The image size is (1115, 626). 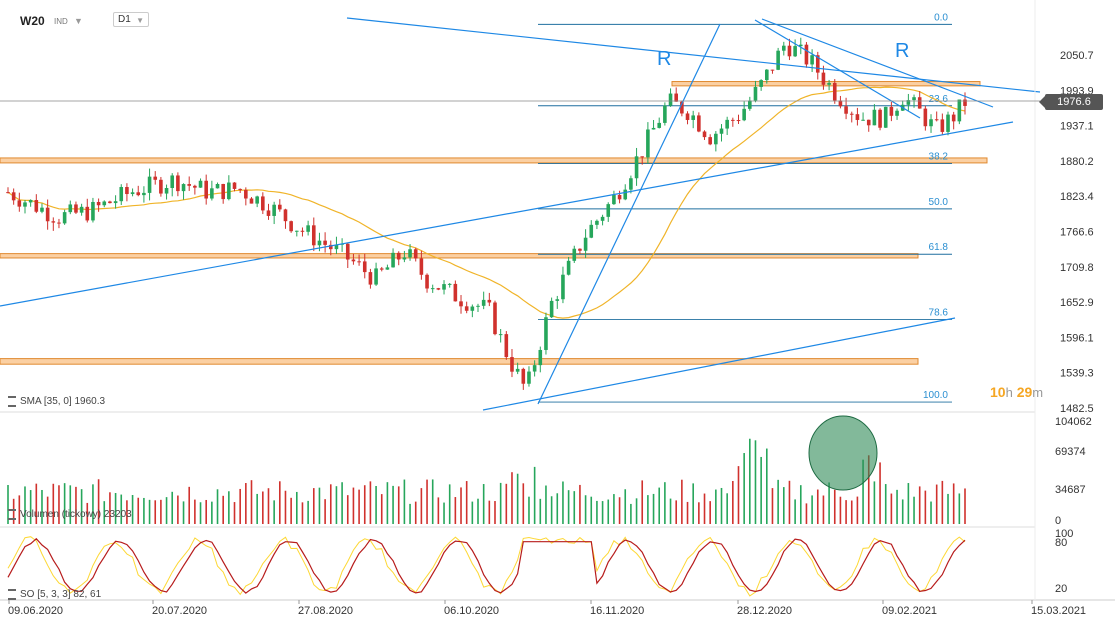 What do you see at coordinates (1061, 589) in the screenshot?
I see `so-tick-label: 20` at bounding box center [1061, 589].